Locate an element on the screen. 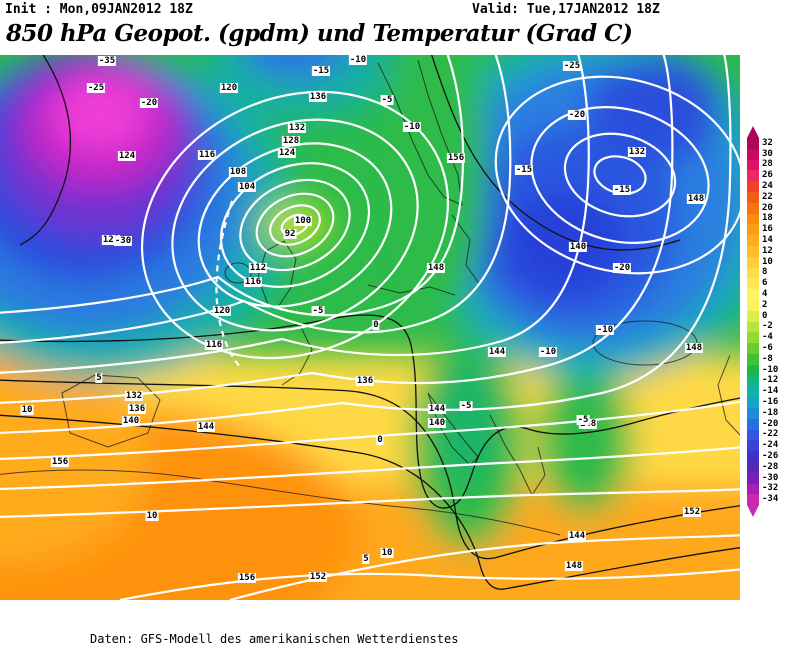  legend-arrow-down-icon is located at coordinates (753, 511).